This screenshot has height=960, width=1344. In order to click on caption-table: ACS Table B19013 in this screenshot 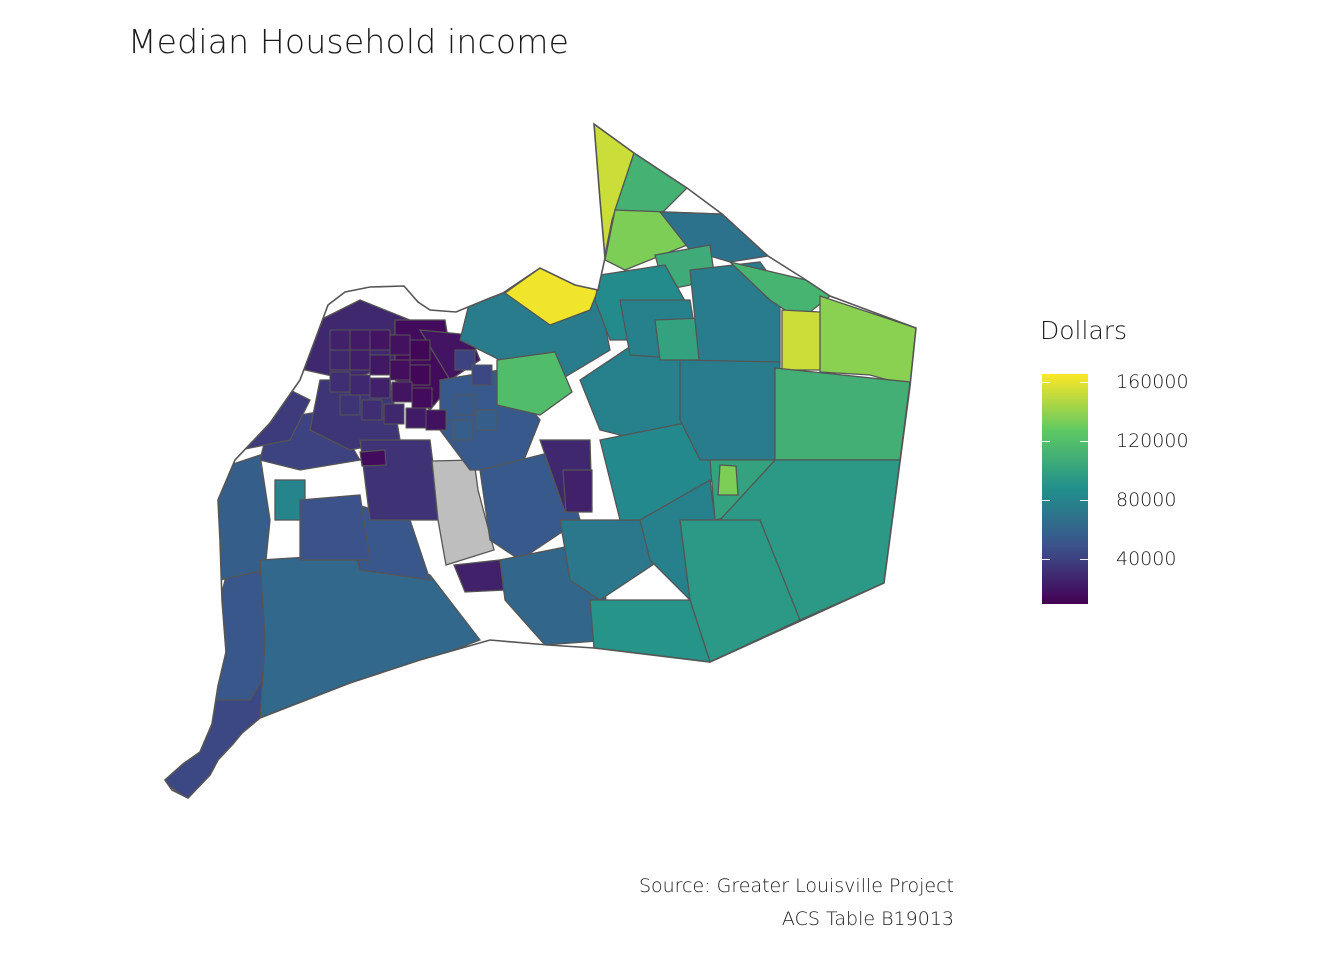, I will do `click(867, 919)`.